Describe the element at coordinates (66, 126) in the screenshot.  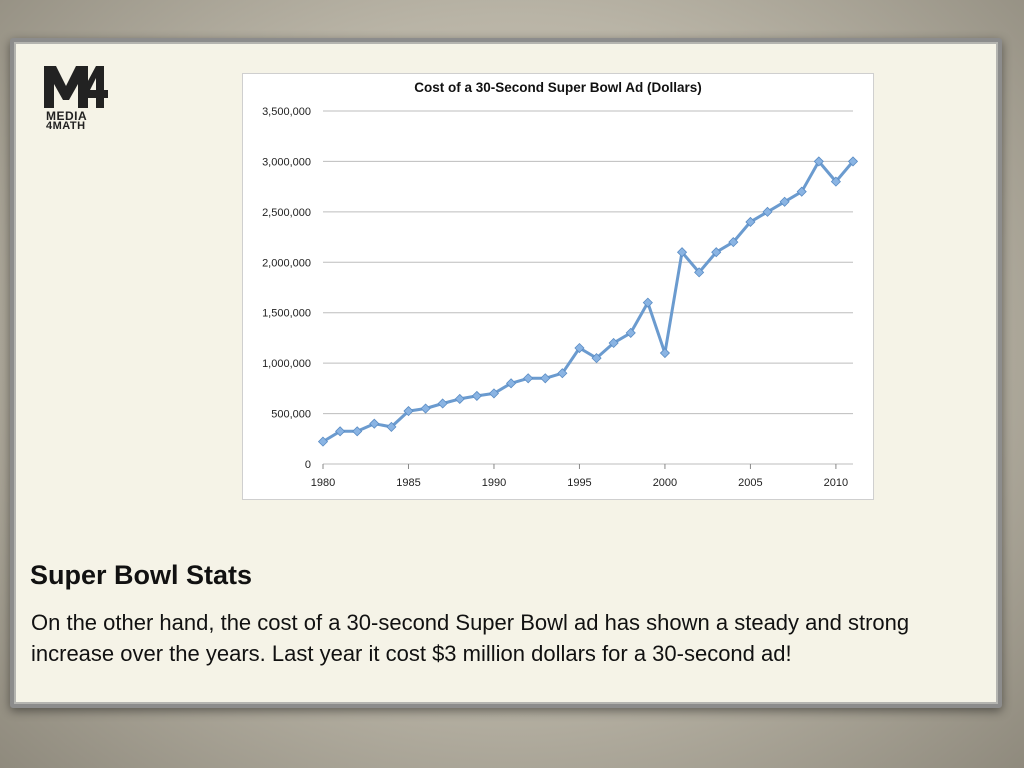
I see `logo-text-4math: 4MATH` at that location.